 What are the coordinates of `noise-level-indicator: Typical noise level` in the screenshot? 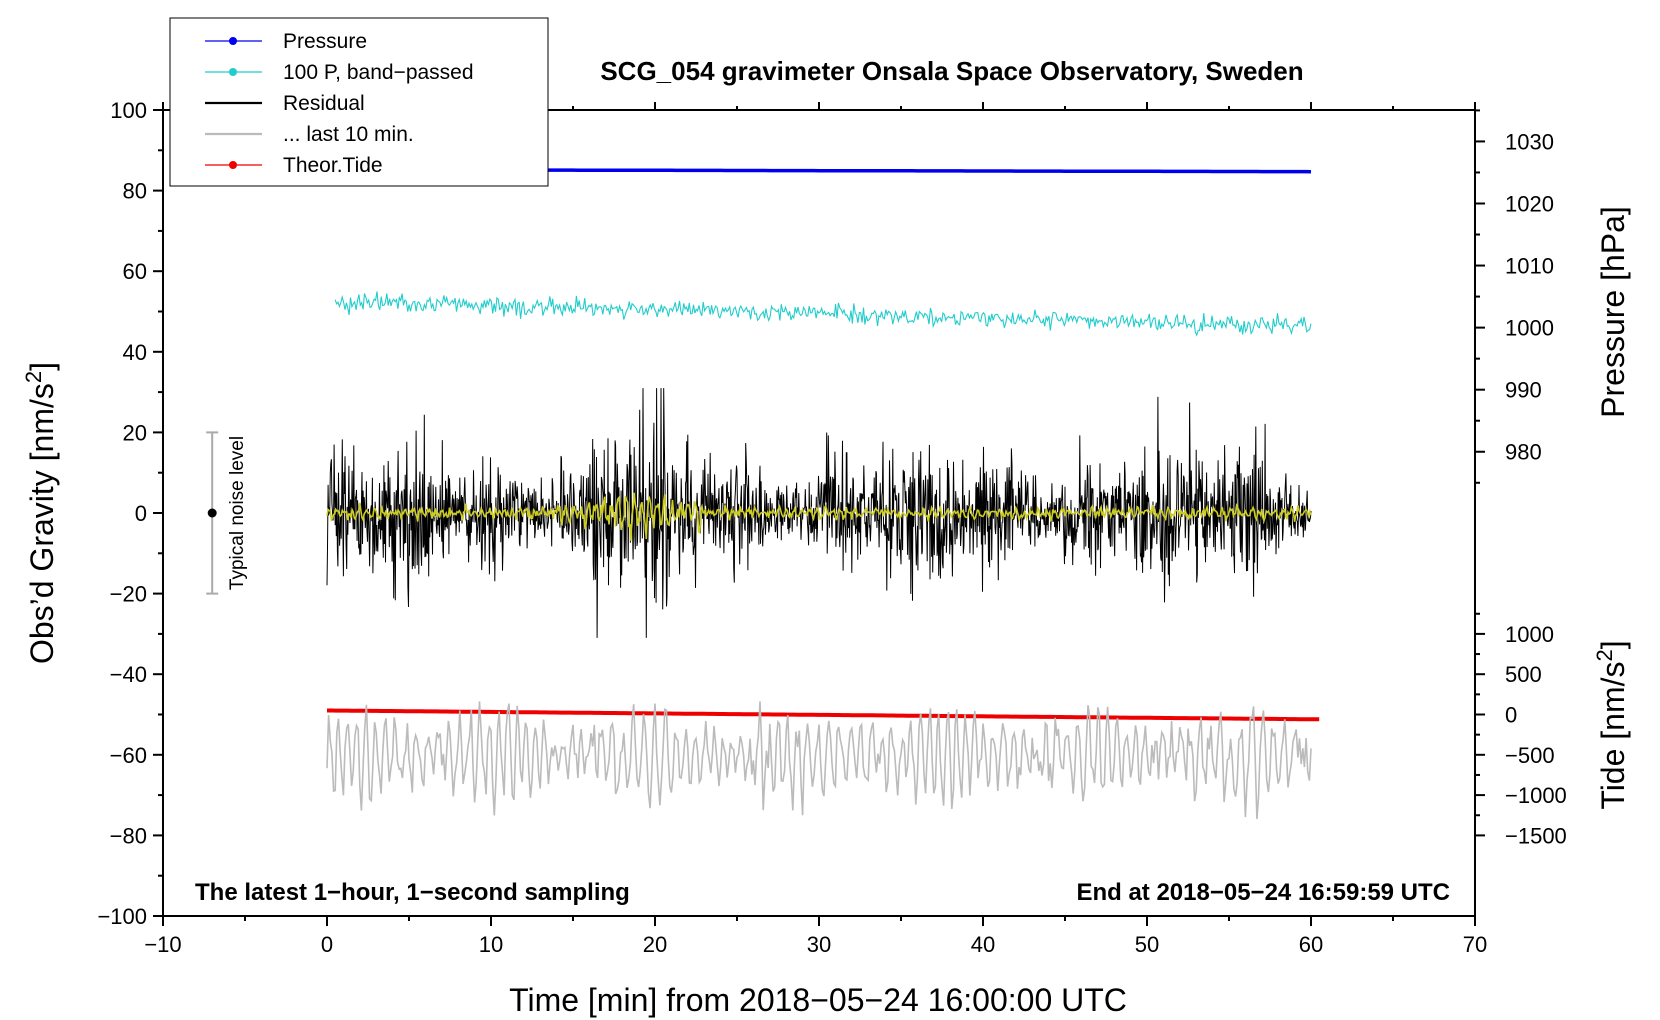 It's located at (227, 513).